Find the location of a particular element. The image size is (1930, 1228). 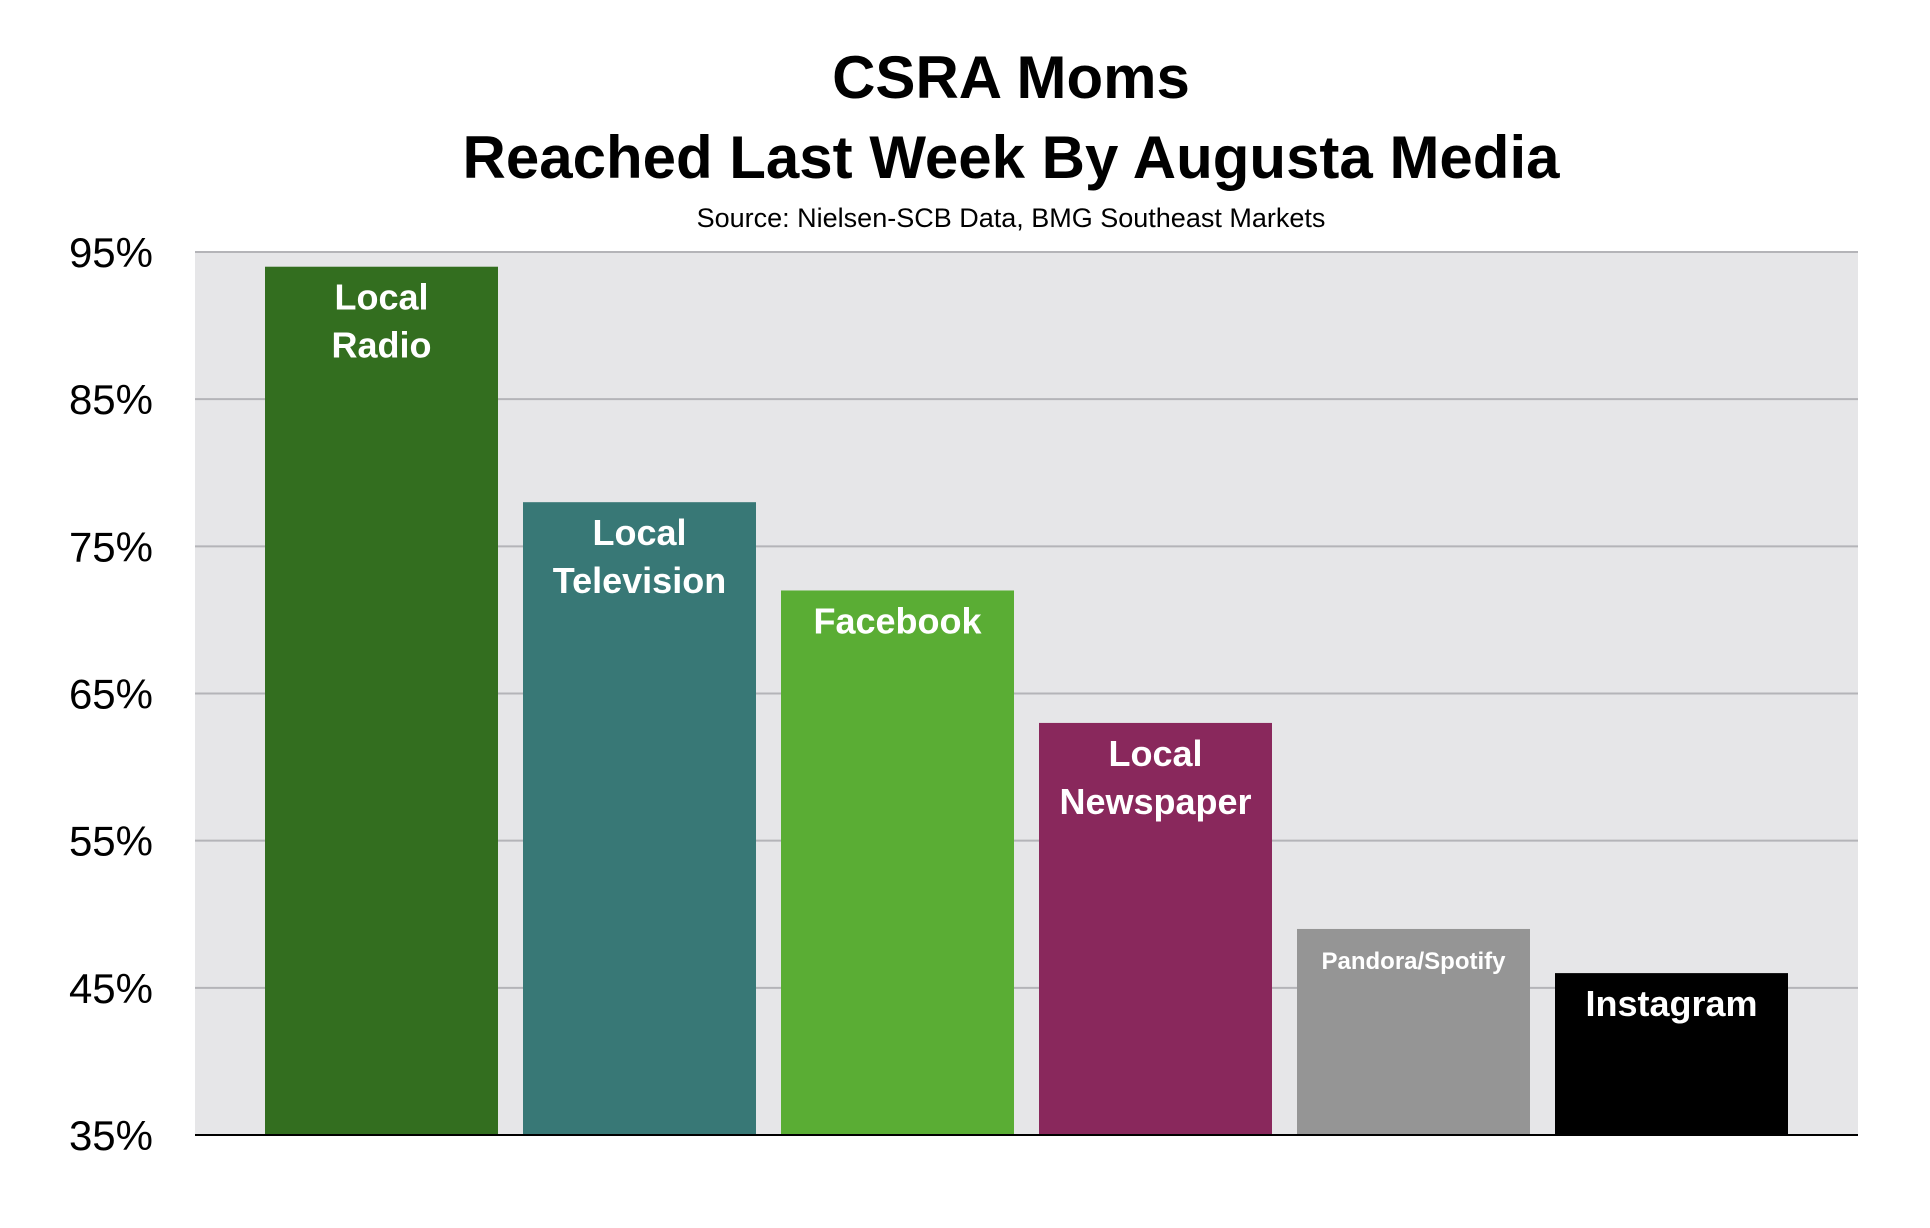

bar-label-local-newspaper-1: Newspaper is located at coordinates (1155, 801).